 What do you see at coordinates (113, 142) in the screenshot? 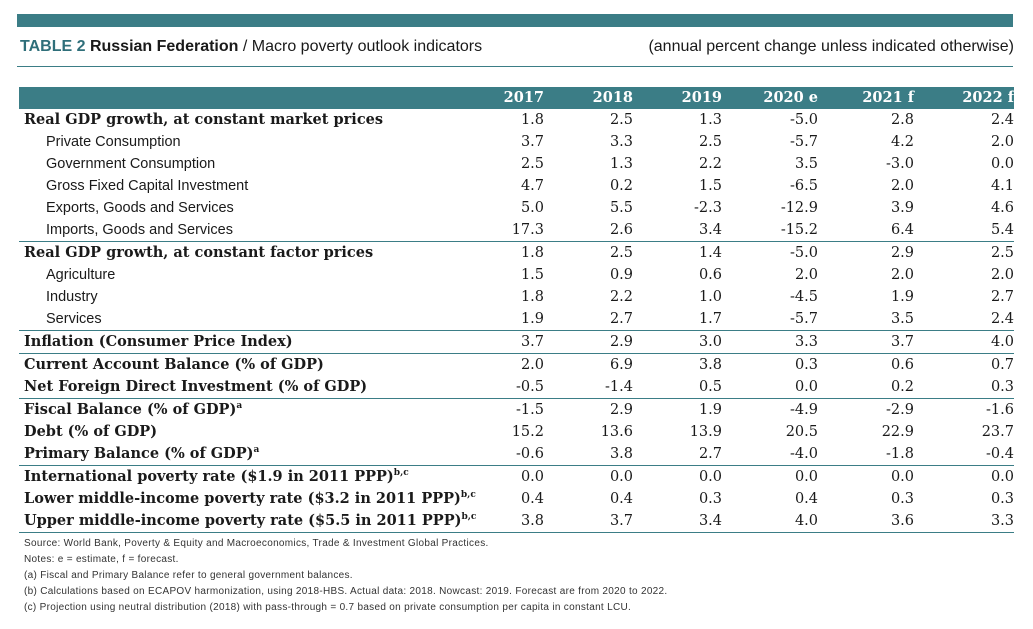
I see `row-label-text: Private Consumption` at bounding box center [113, 142].